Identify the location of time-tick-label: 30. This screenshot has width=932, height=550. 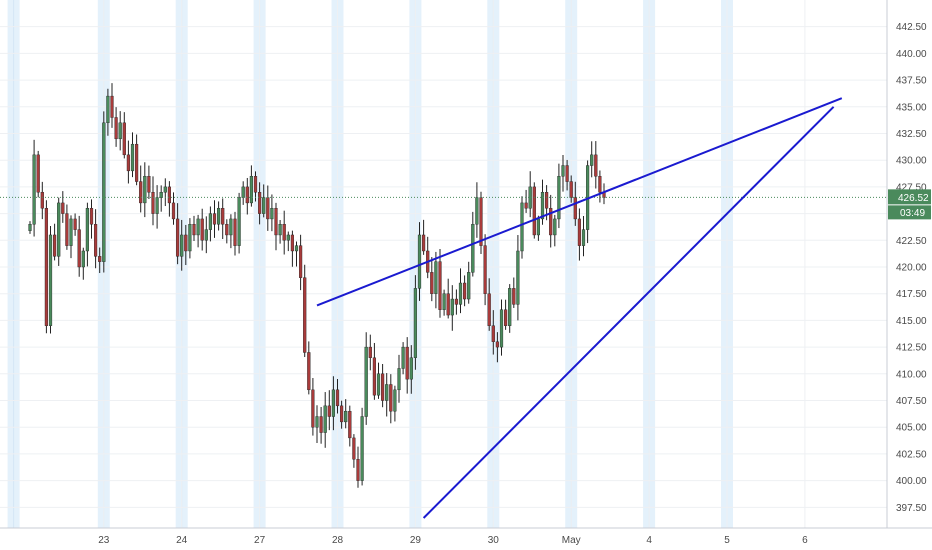
(494, 540).